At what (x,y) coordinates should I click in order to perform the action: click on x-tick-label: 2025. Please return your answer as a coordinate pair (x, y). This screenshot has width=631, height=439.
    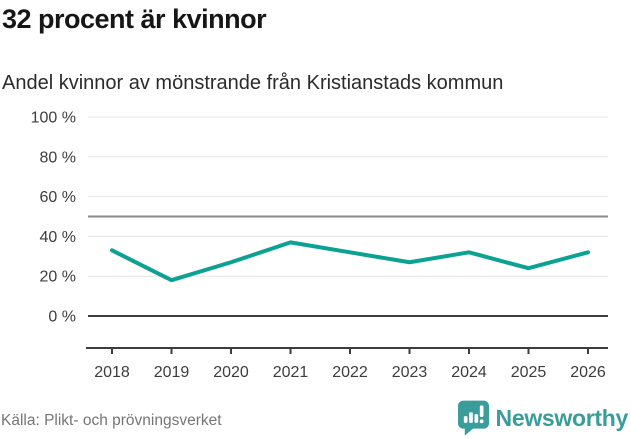
    Looking at the image, I should click on (529, 372).